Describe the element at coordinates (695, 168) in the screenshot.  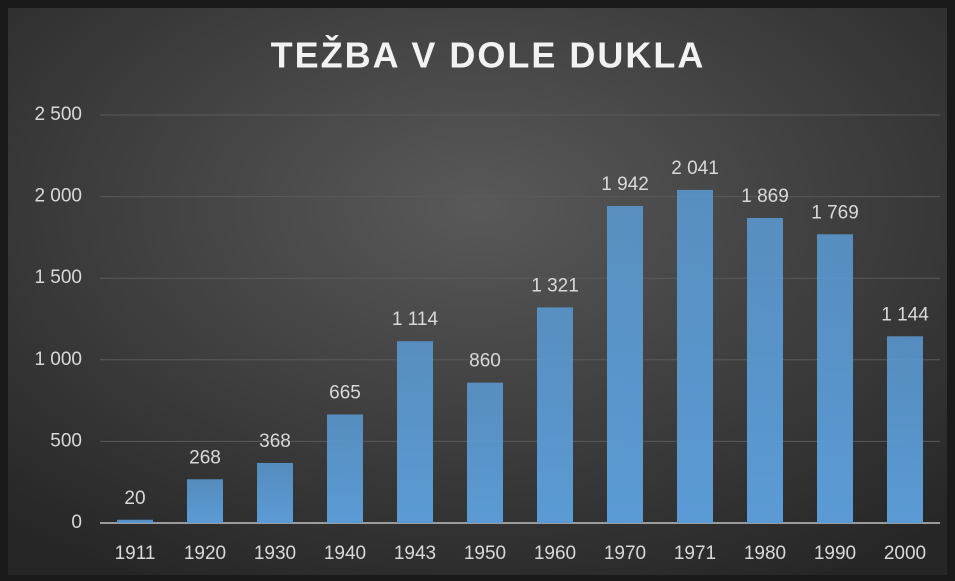
I see `value-label: 2 041` at that location.